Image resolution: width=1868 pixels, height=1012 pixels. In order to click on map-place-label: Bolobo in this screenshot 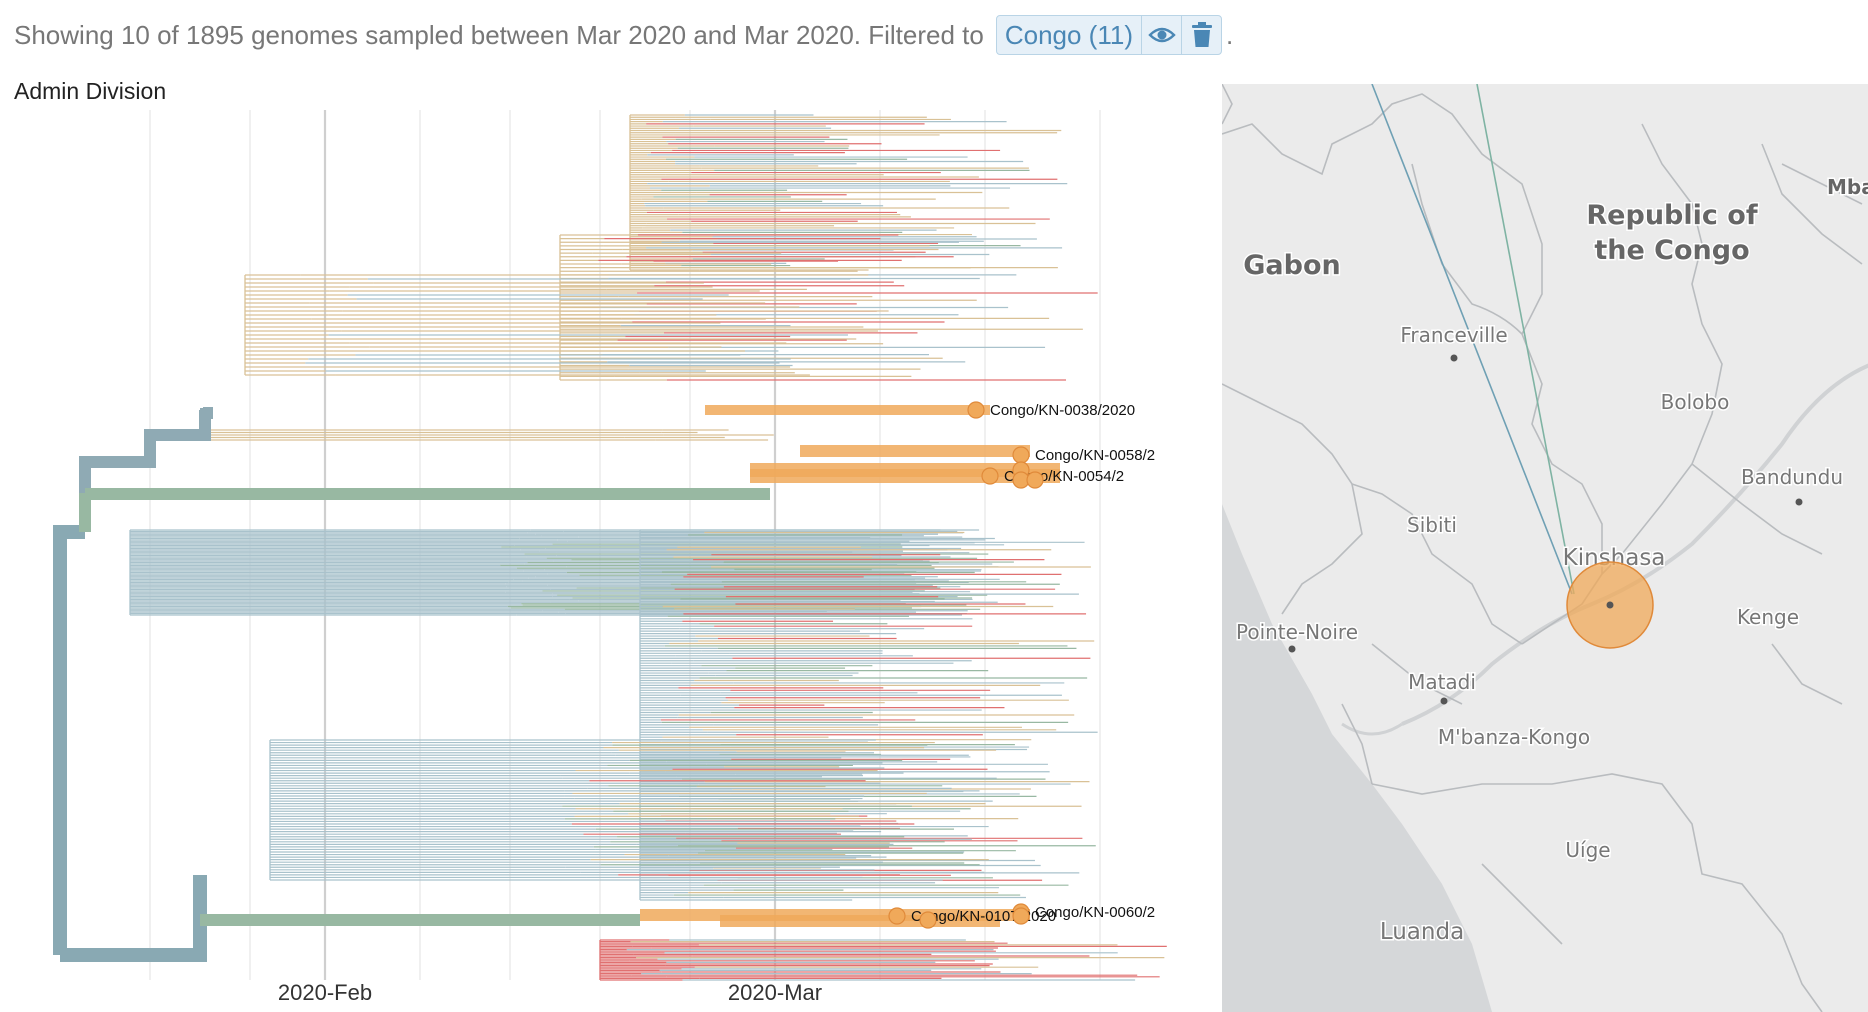, I will do `click(1695, 402)`.